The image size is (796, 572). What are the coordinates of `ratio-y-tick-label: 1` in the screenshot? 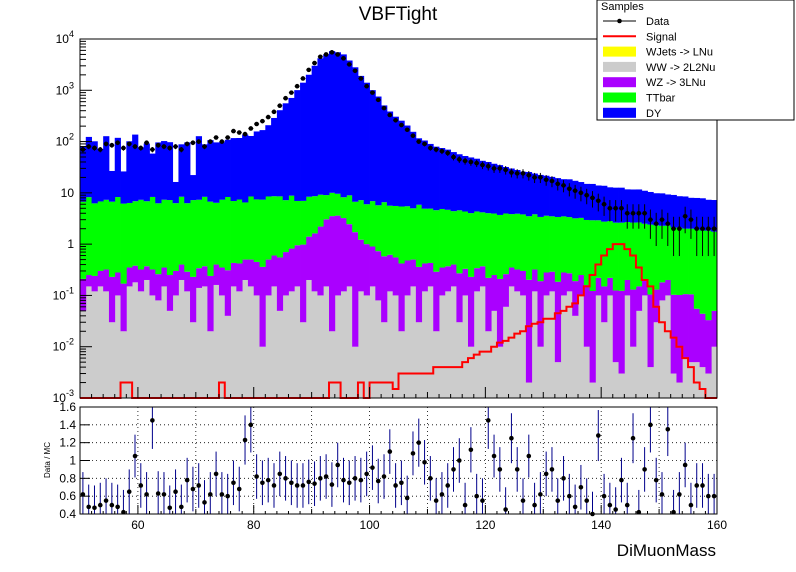 It's located at (72, 461).